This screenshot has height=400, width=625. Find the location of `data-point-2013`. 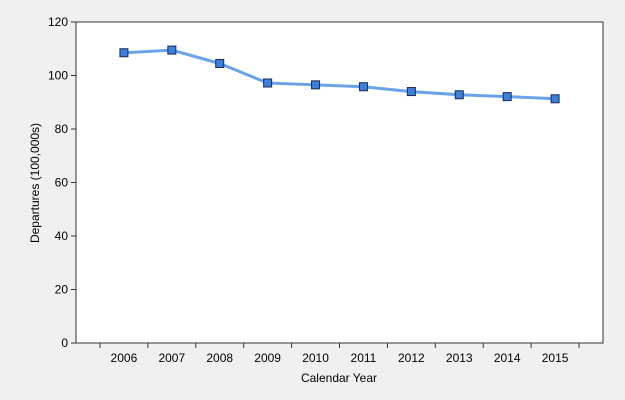

data-point-2013 is located at coordinates (459, 95).